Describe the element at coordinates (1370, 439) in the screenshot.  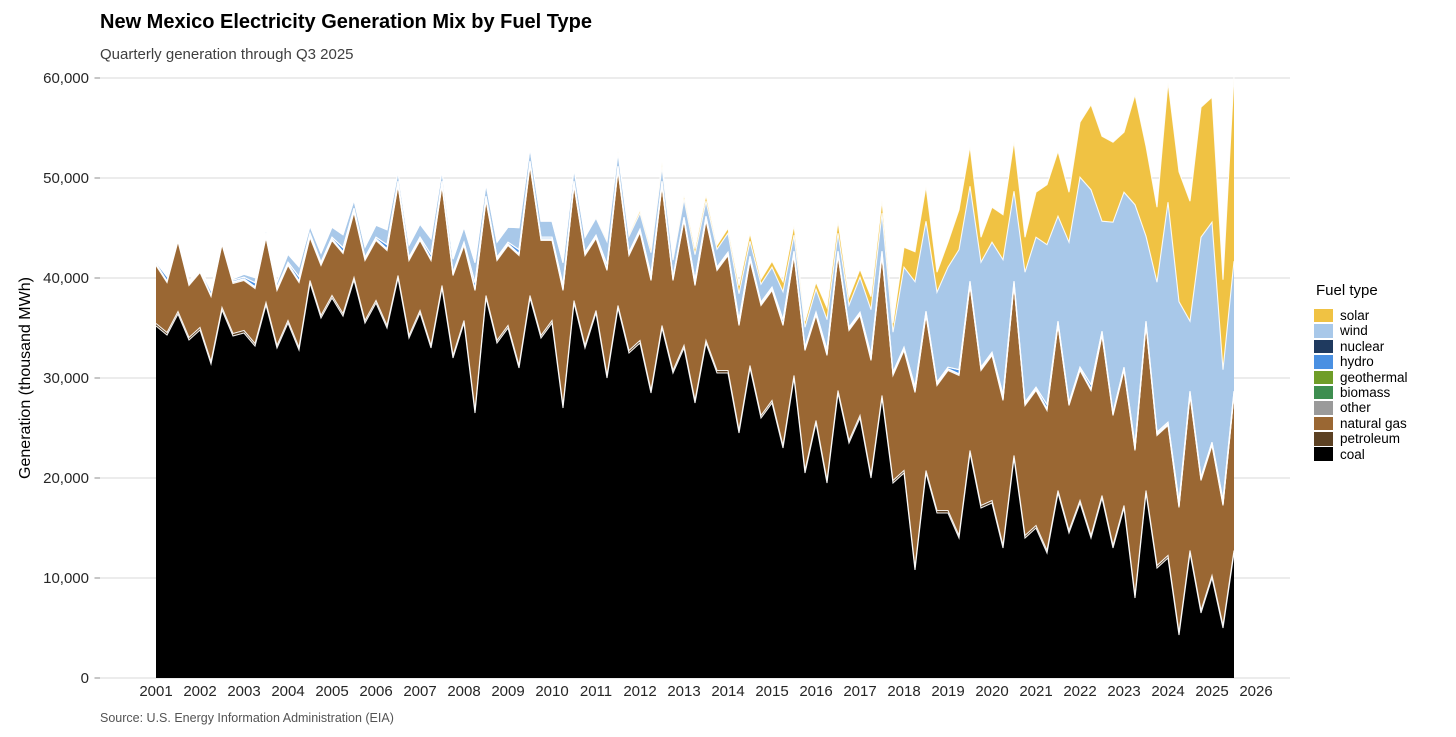
I see `legend-label: petroleum` at that location.